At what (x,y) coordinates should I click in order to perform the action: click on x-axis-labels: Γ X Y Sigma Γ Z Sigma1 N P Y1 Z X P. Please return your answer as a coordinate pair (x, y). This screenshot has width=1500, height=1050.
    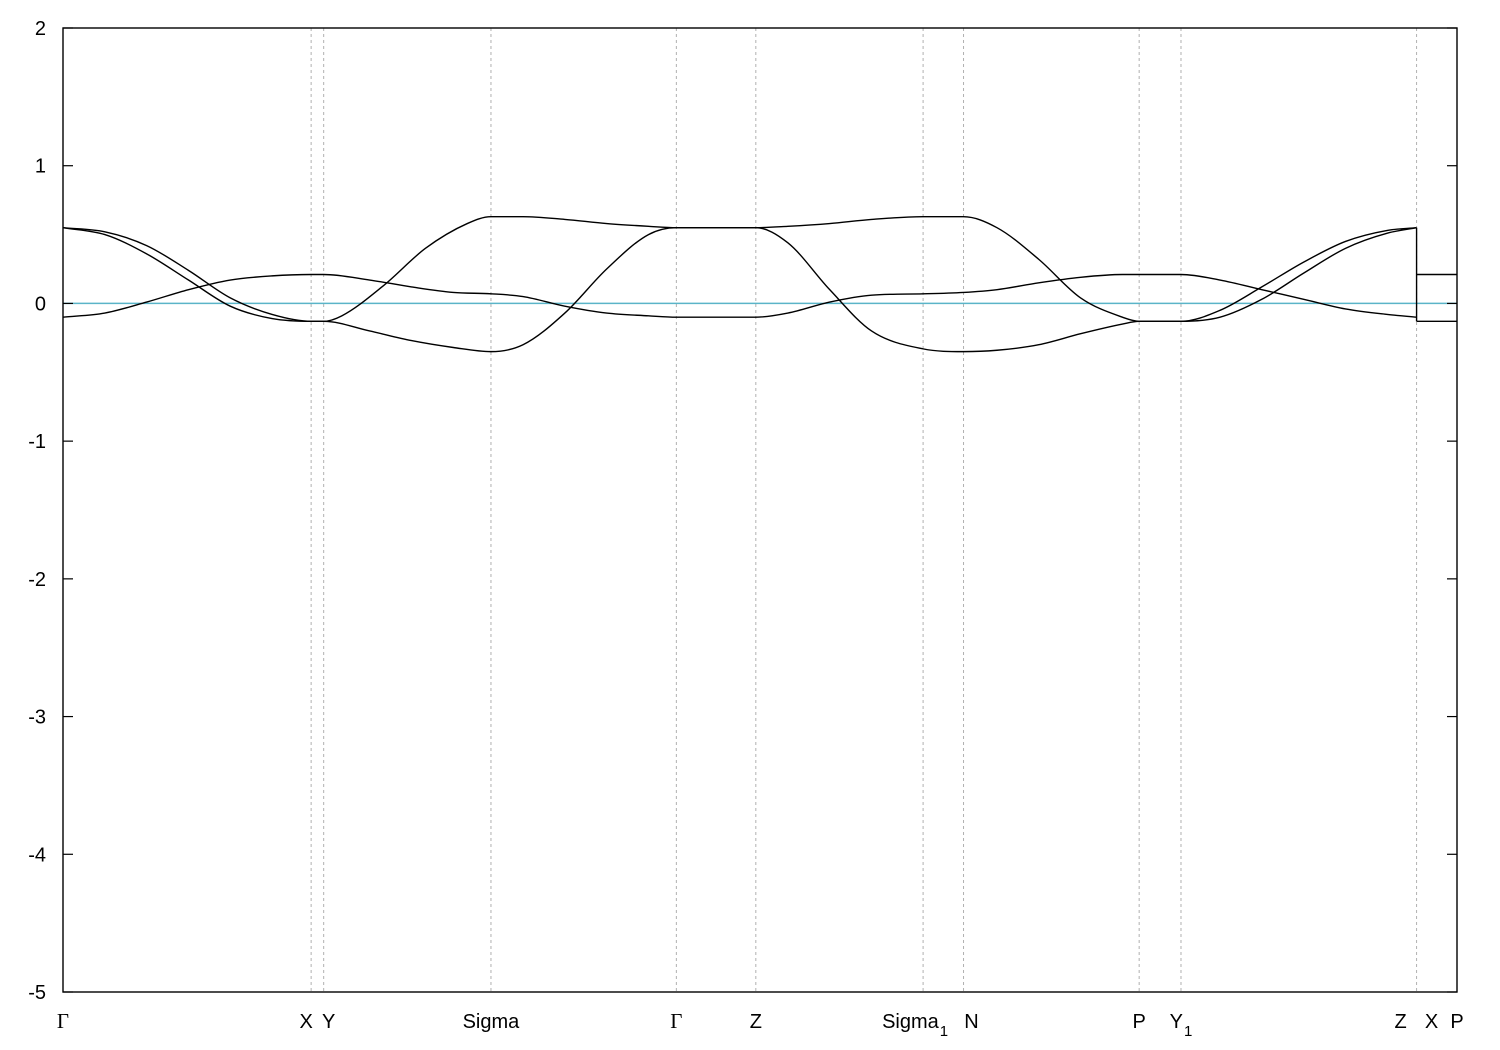
    Looking at the image, I should click on (760, 1024).